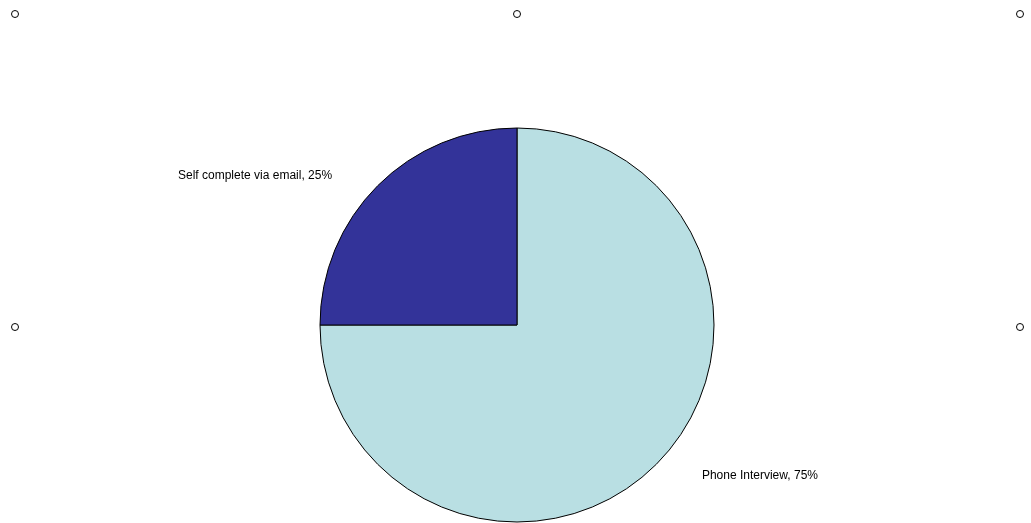 The height and width of the screenshot is (523, 1031). What do you see at coordinates (760, 474) in the screenshot?
I see `slice-label: Phone Interview, 75%` at bounding box center [760, 474].